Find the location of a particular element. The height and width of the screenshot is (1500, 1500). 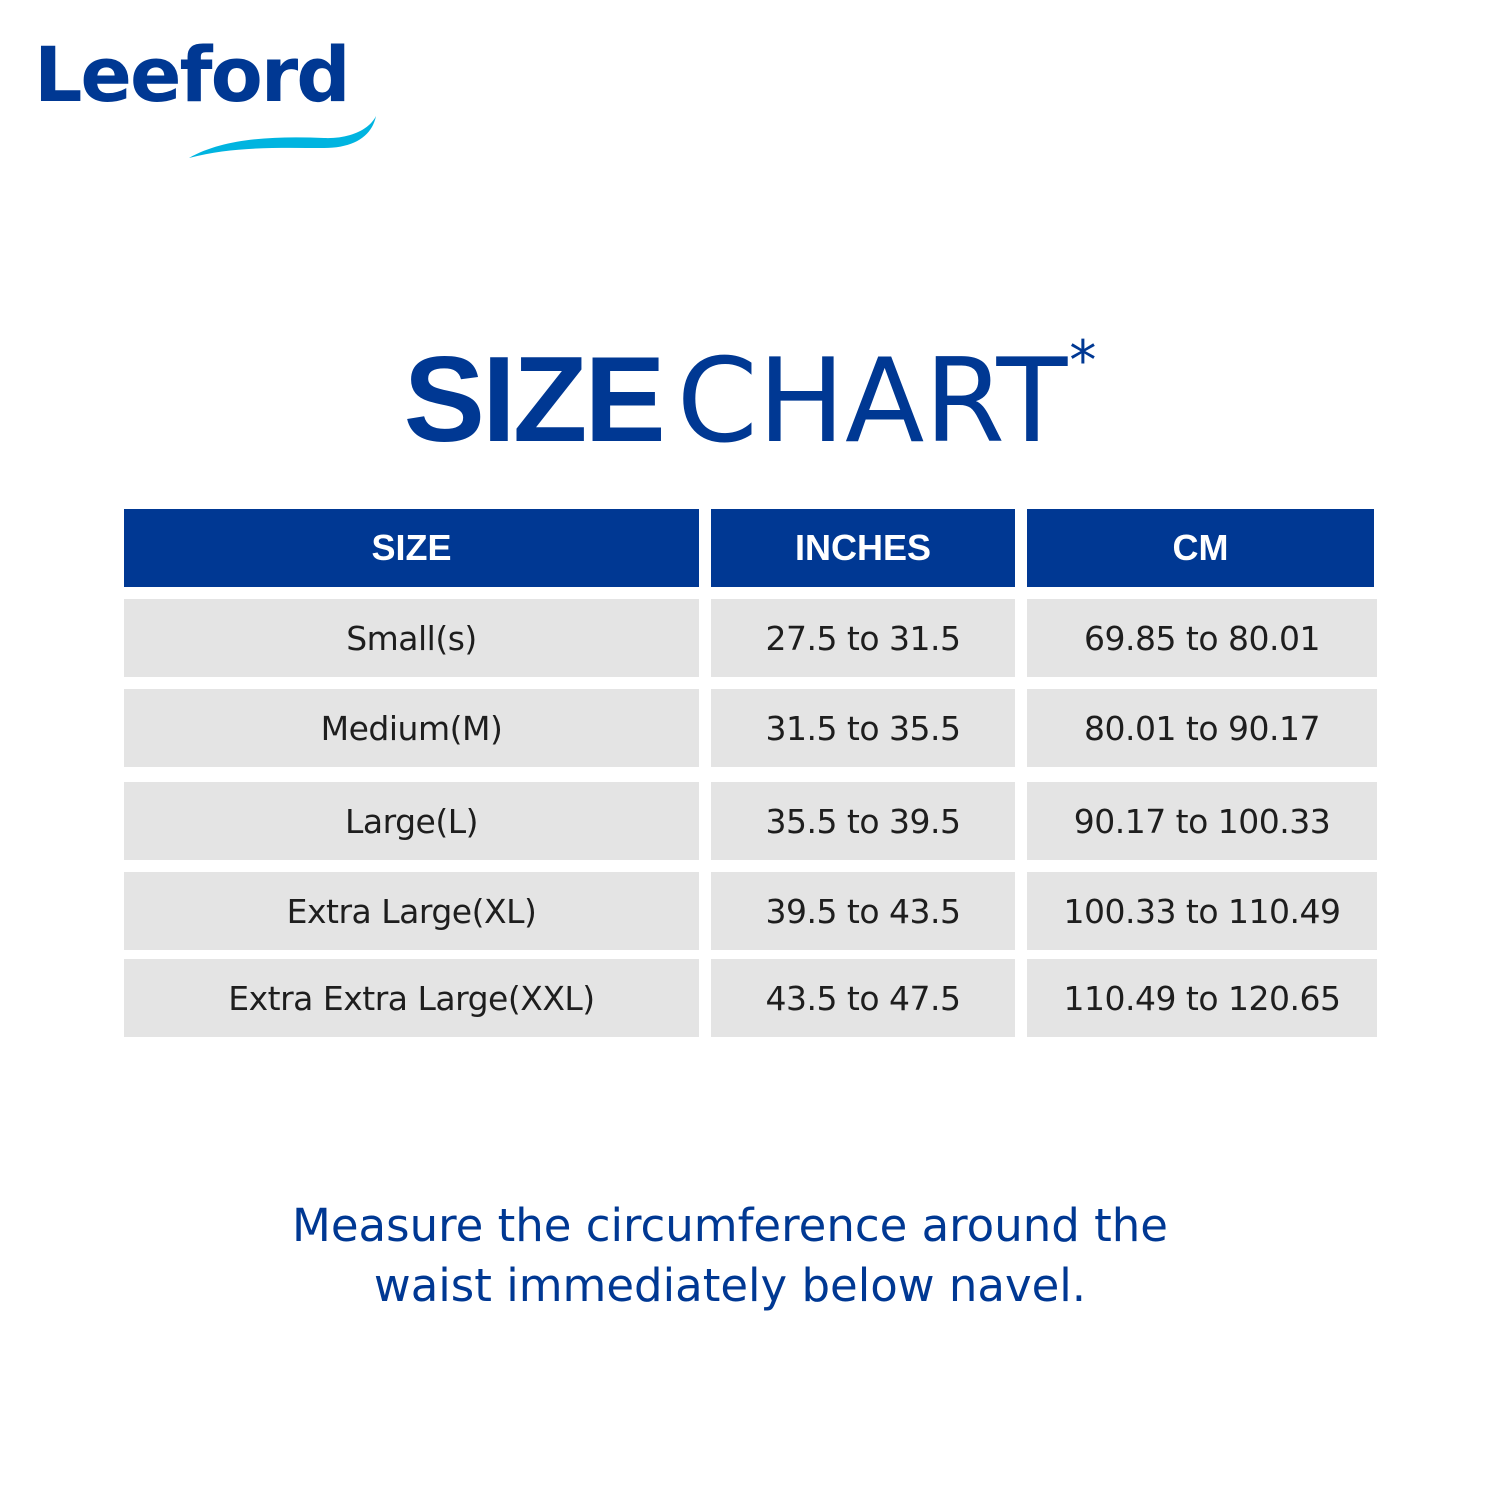

header-size: SIZE is located at coordinates (411, 548).